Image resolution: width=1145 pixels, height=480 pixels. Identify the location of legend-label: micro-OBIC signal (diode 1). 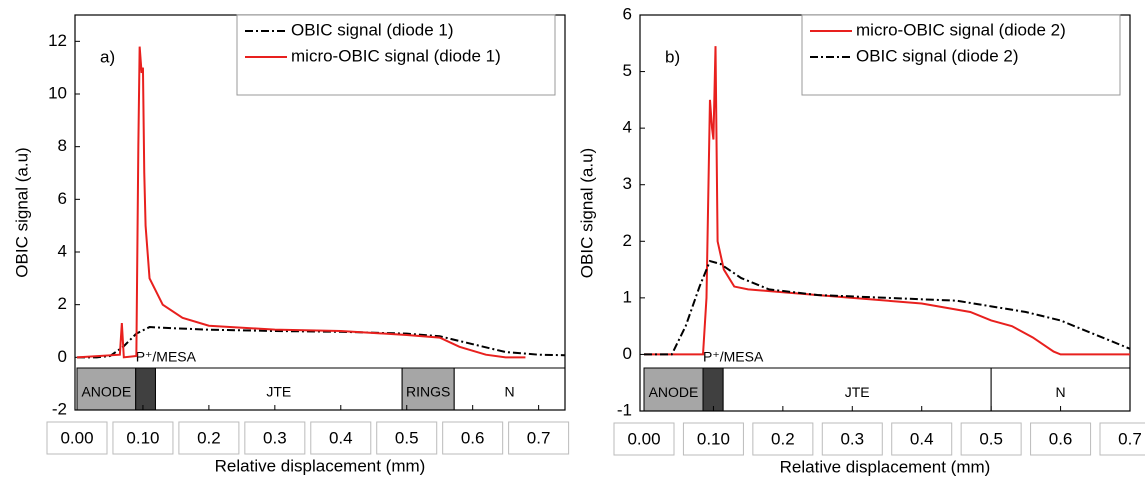
(396, 55).